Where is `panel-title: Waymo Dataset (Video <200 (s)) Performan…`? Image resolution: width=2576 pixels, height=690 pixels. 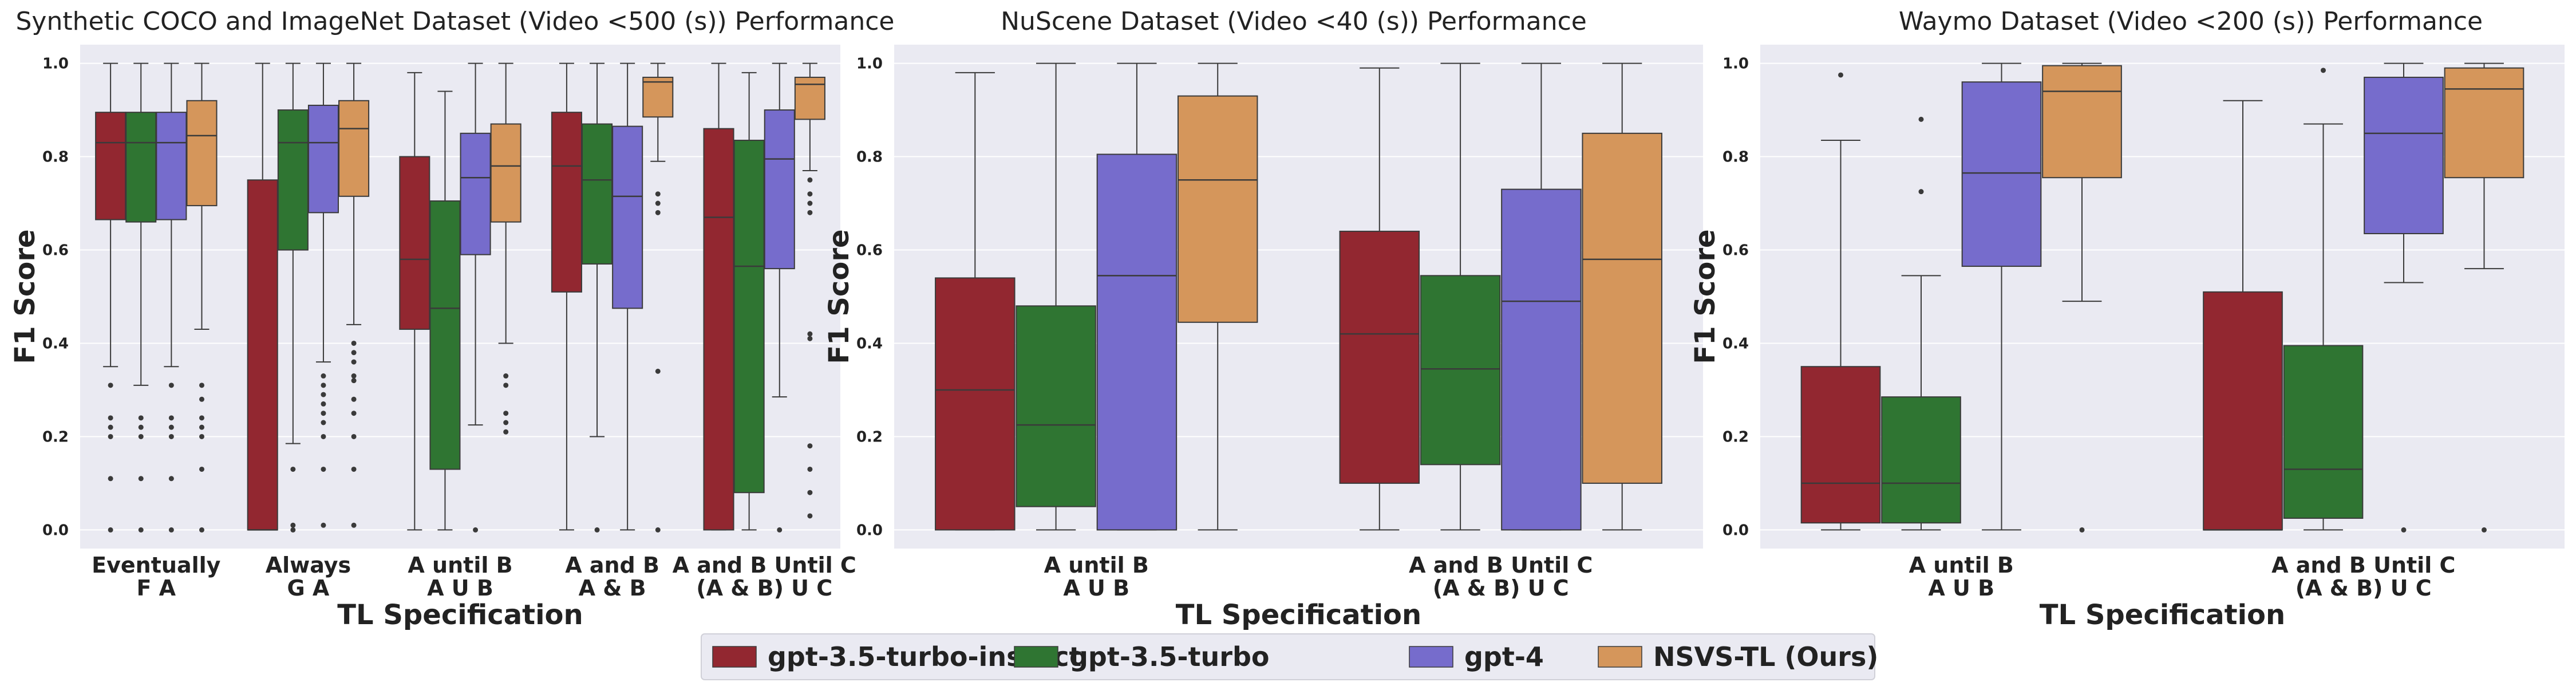 panel-title: Waymo Dataset (Video <200 (s)) Performan… is located at coordinates (2191, 21).